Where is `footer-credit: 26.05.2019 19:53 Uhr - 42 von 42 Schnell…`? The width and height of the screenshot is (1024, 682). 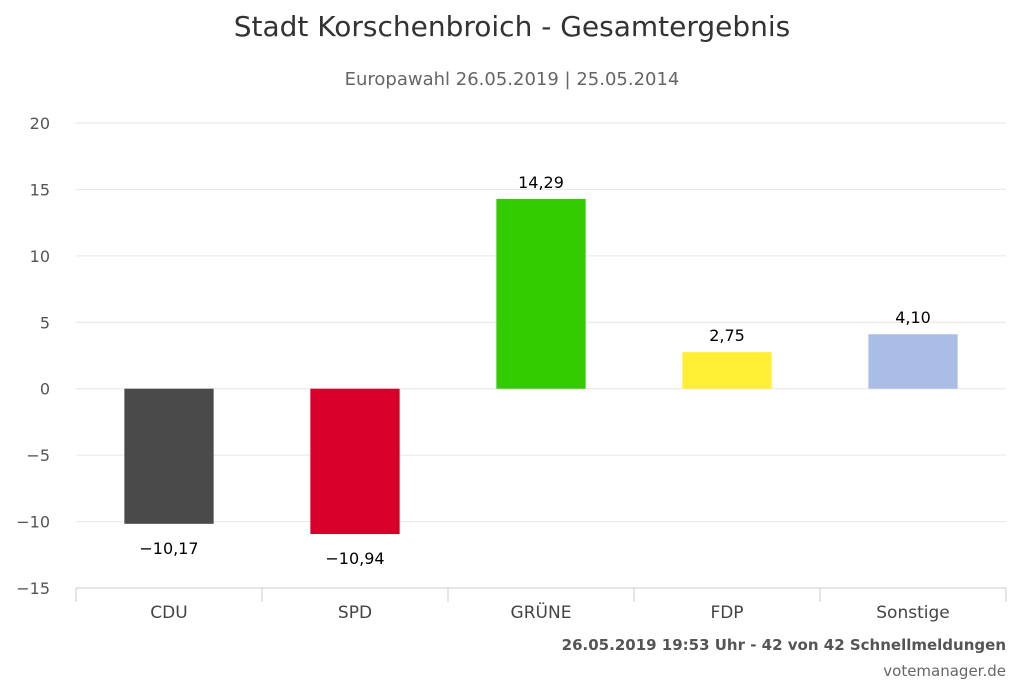 footer-credit: 26.05.2019 19:53 Uhr - 42 von 42 Schnell… is located at coordinates (783, 645).